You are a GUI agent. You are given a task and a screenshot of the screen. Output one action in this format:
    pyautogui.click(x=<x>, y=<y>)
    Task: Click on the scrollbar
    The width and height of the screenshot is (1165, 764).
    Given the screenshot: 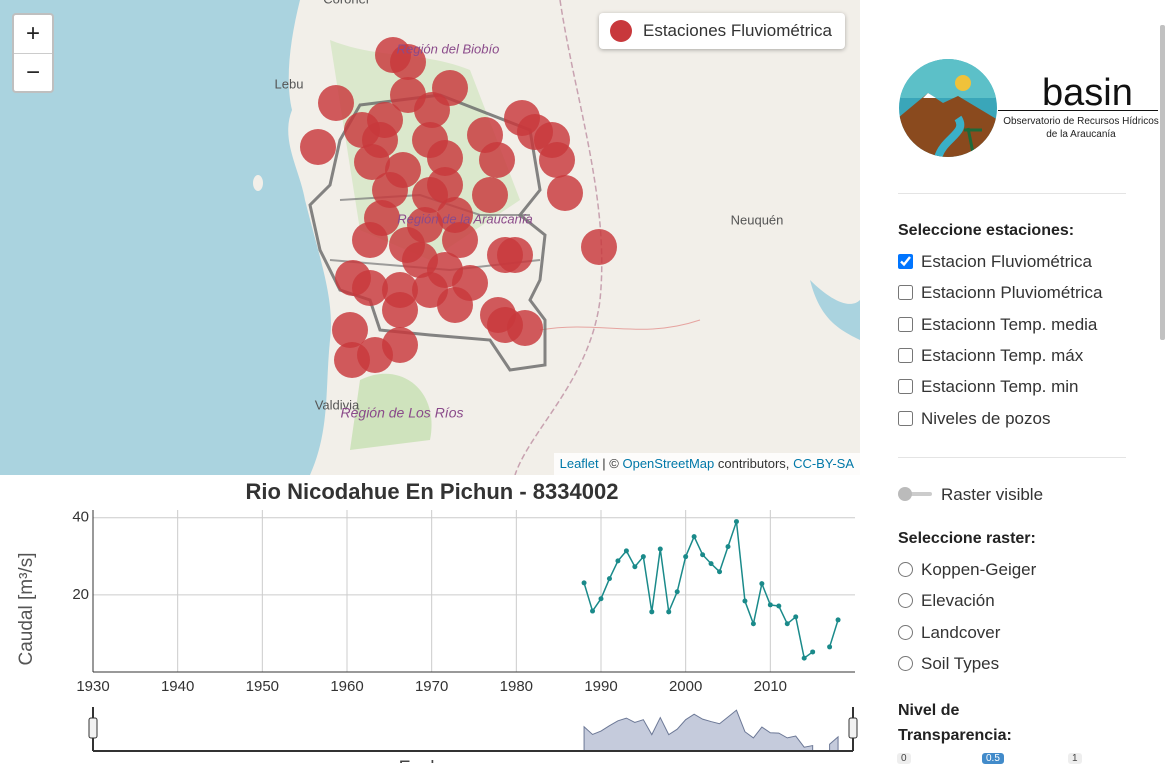 What is the action you would take?
    pyautogui.click(x=1162, y=182)
    